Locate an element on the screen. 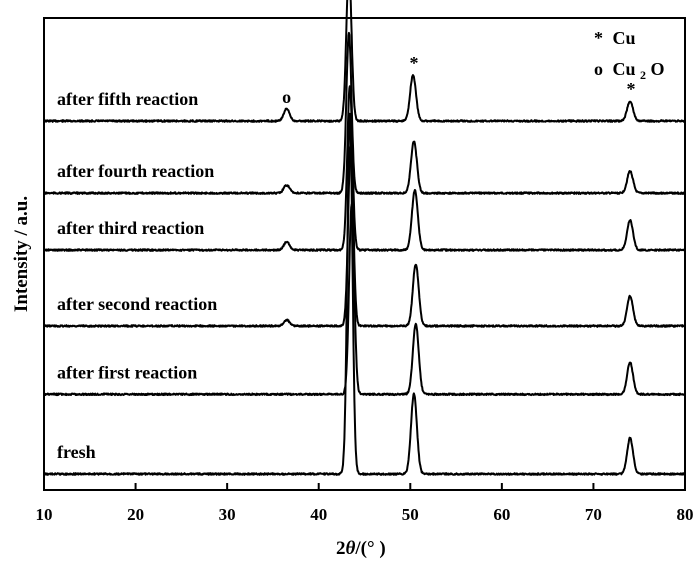 This screenshot has width=700, height=566. series-label: after fourth reaction is located at coordinates (135, 171).